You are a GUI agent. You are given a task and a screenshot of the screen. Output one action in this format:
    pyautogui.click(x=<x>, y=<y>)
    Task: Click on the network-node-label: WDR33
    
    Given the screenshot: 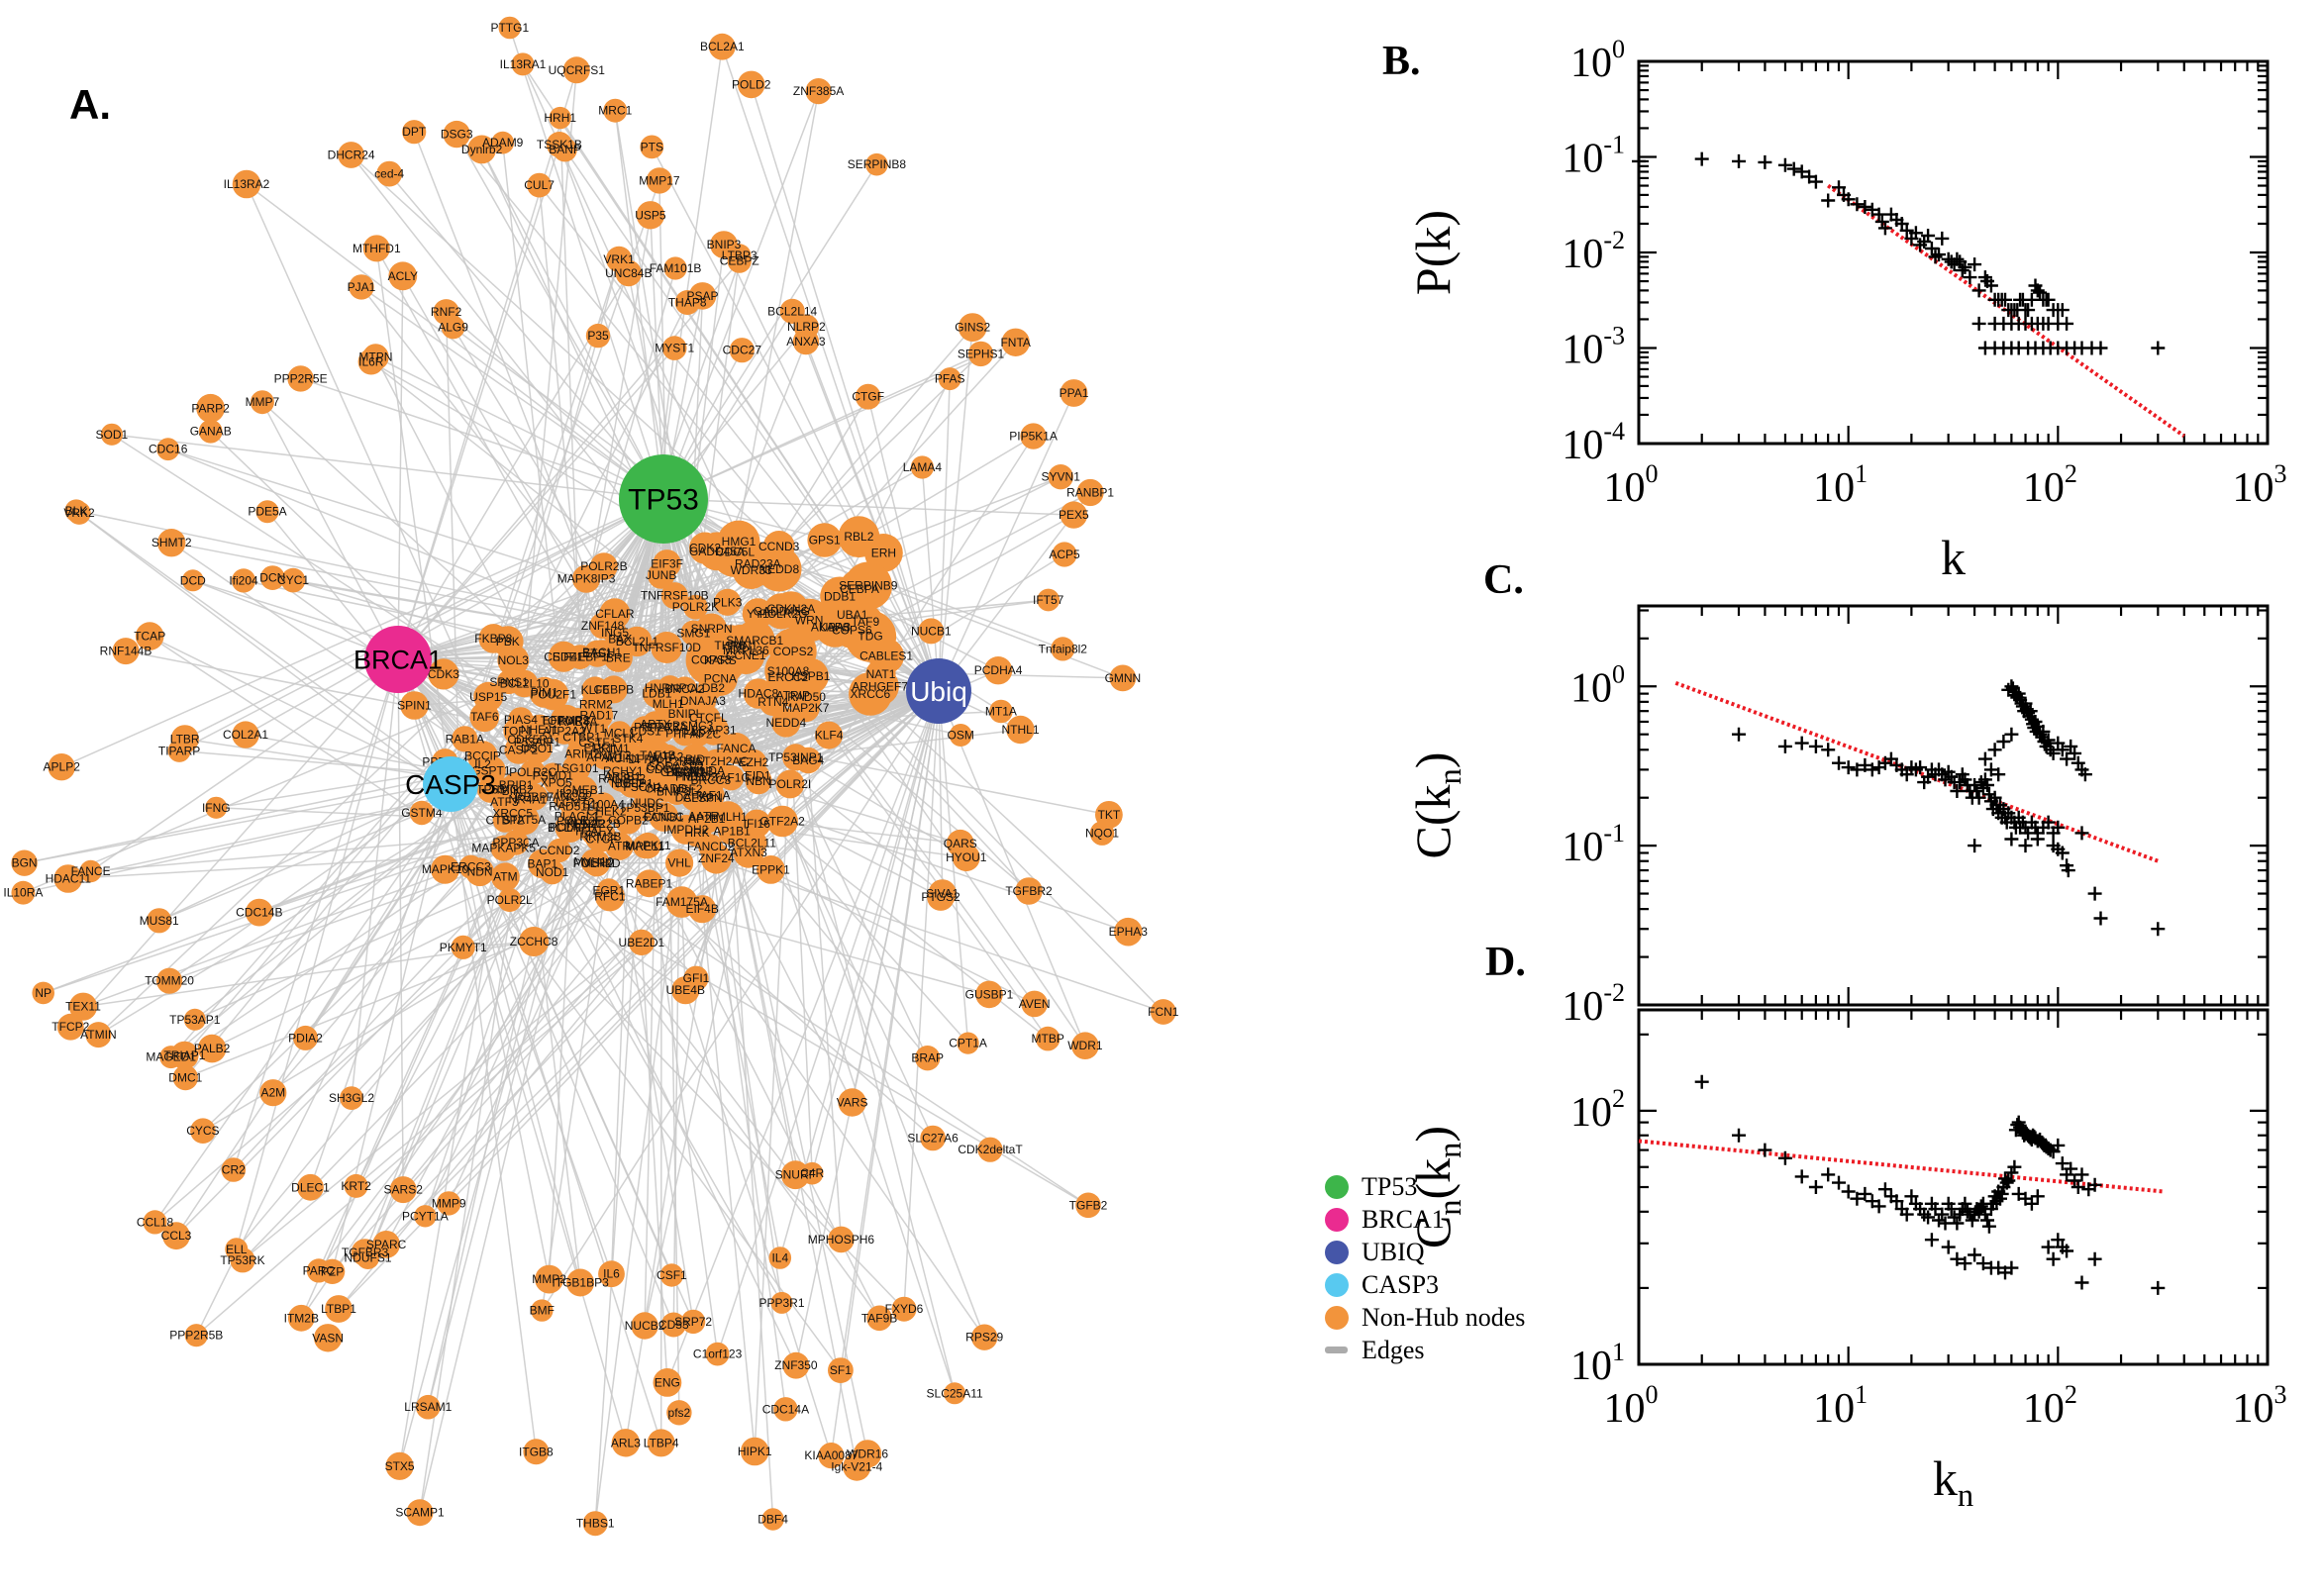 What is the action you would take?
    pyautogui.click(x=751, y=570)
    